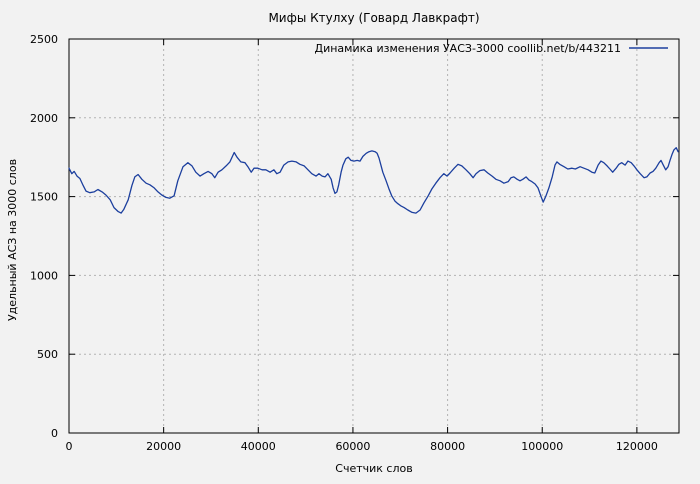 The image size is (700, 484). Describe the element at coordinates (44, 118) in the screenshot. I see `y-tick-label: 2000` at that location.